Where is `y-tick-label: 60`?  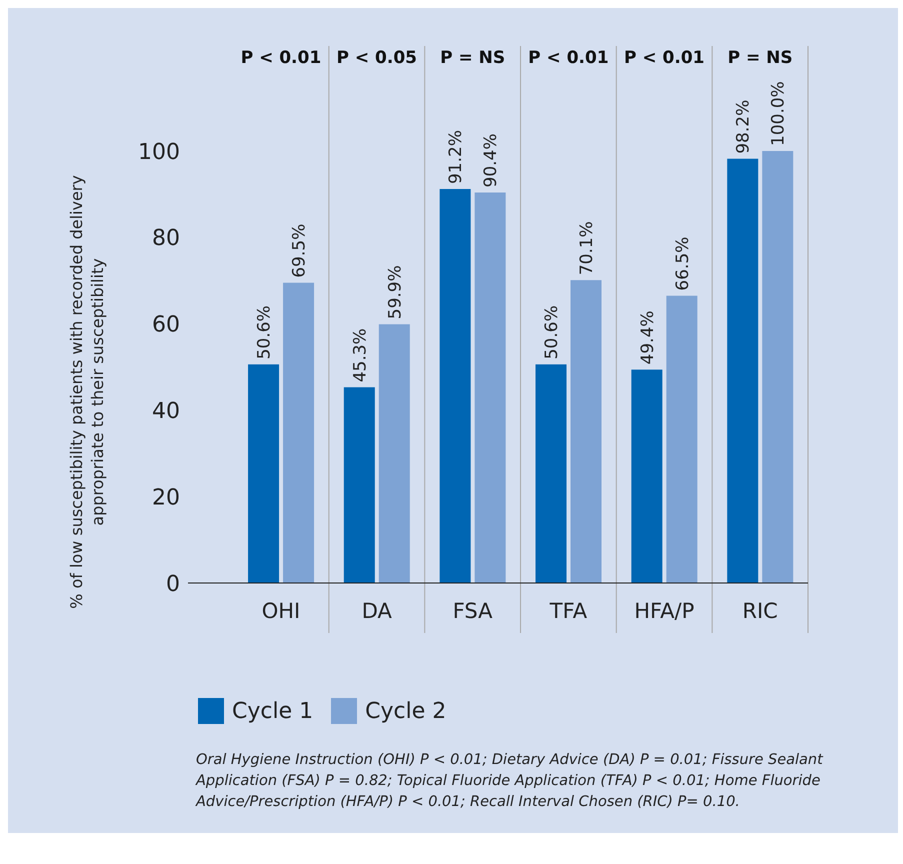 y-tick-label: 60 is located at coordinates (166, 325).